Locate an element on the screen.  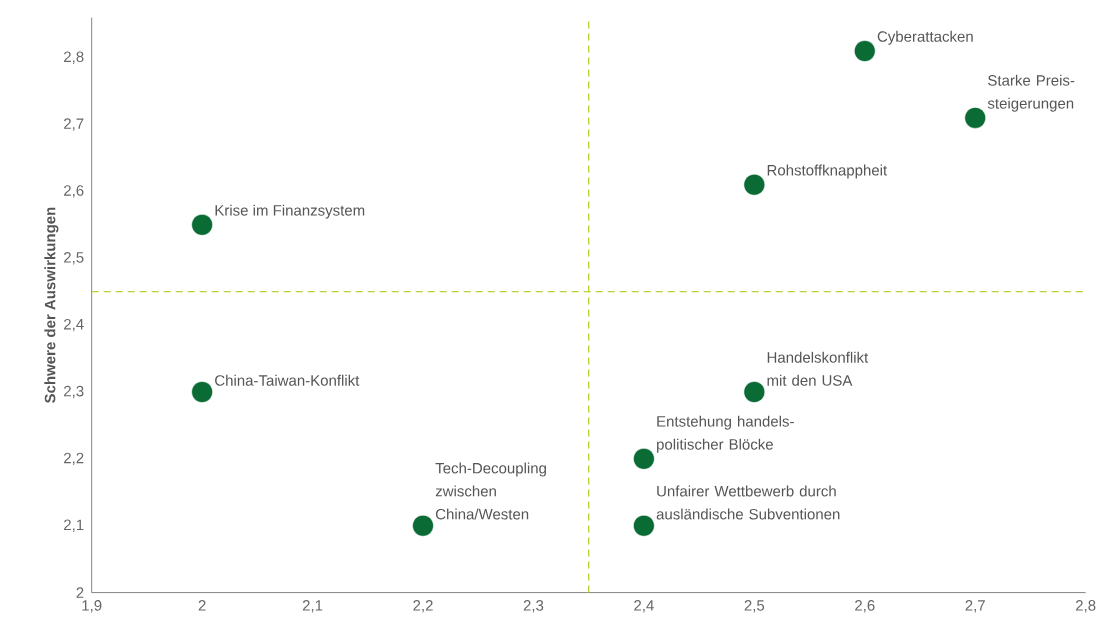
x-tick-label: 2,3 is located at coordinates (533, 606).